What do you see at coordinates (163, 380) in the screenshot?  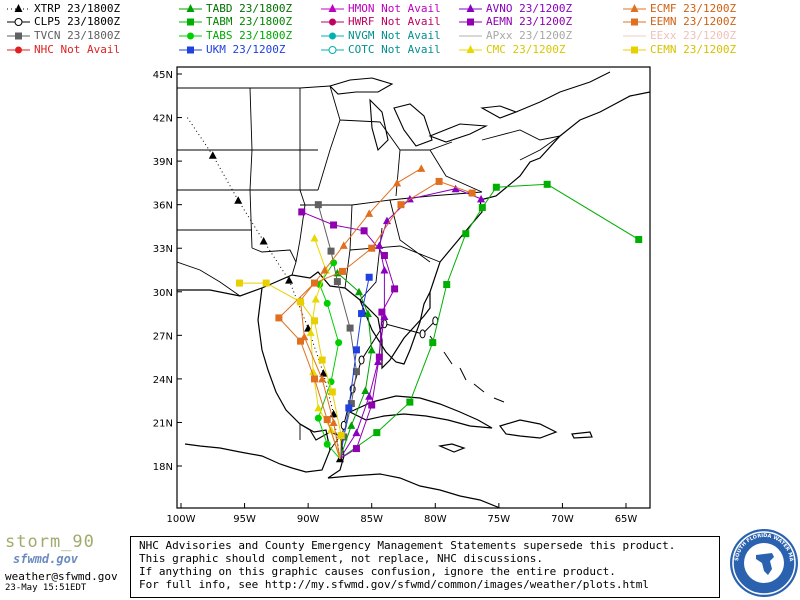 I see `lat-tick-label: 24N` at bounding box center [163, 380].